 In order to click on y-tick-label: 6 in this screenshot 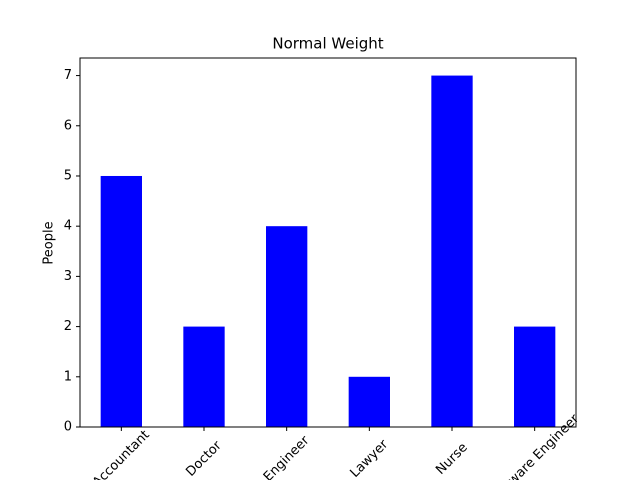, I will do `click(68, 125)`.